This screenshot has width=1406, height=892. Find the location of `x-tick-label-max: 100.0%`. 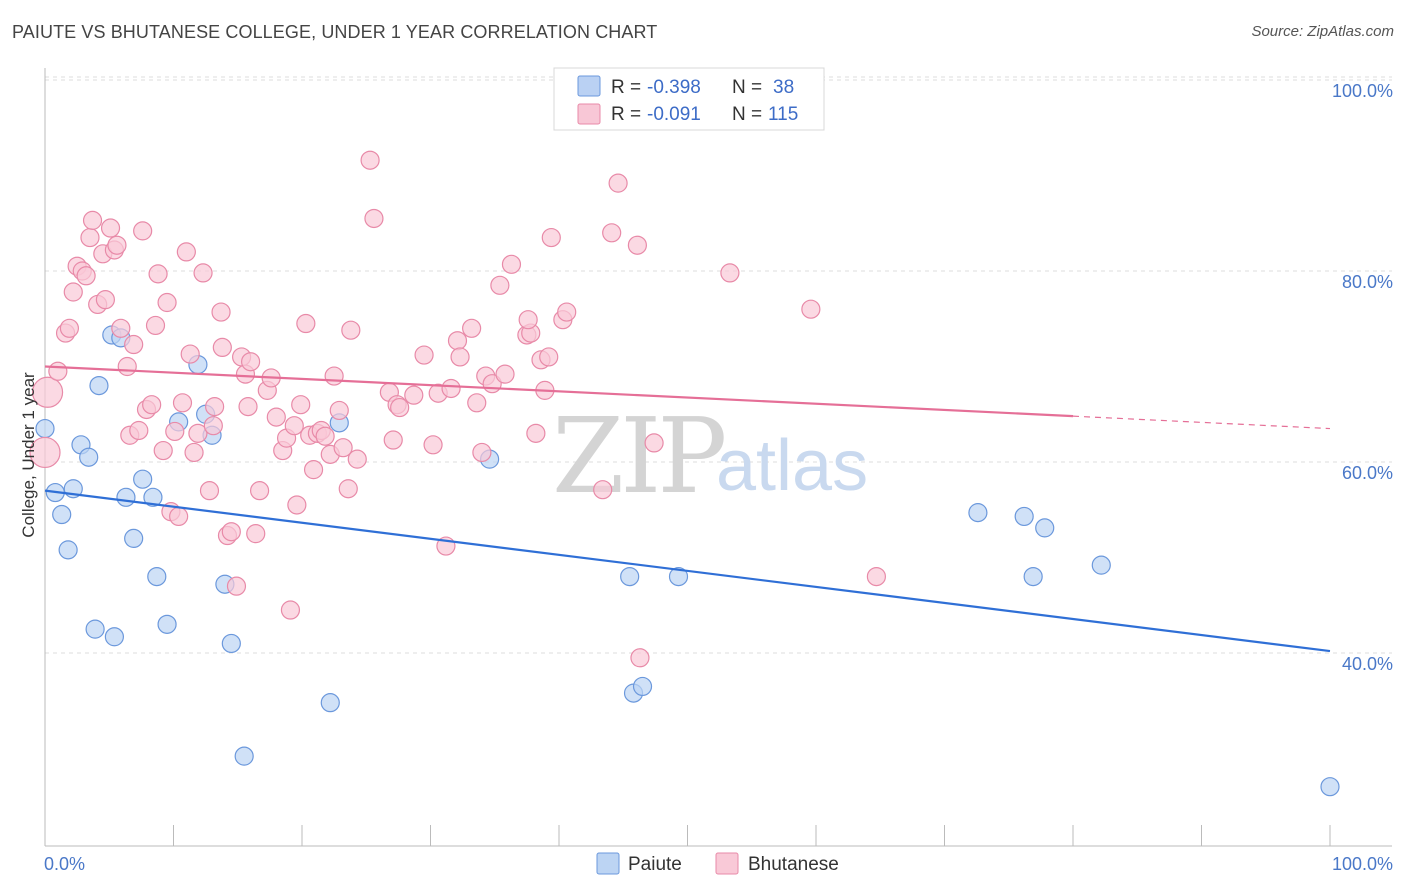

x-tick-label-max: 100.0% is located at coordinates (1362, 864).